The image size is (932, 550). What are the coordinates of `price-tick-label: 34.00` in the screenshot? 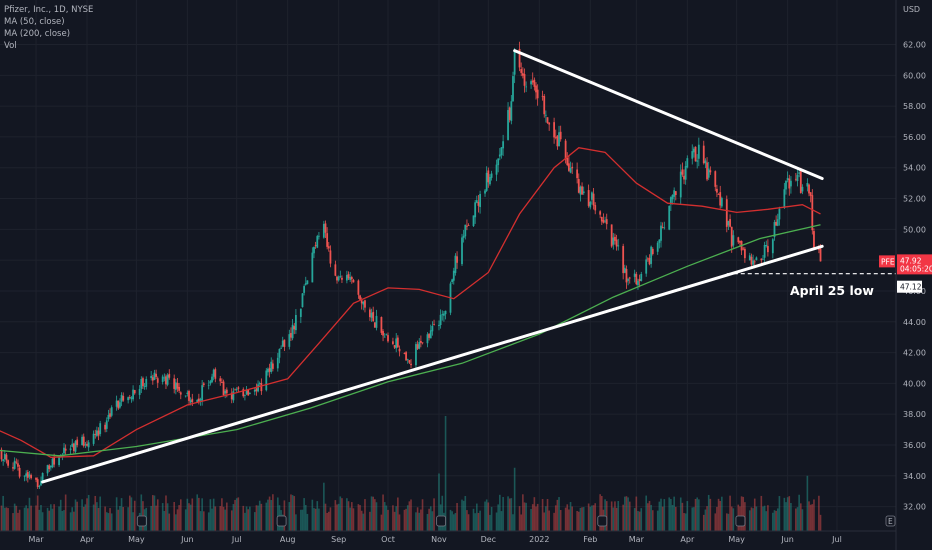 It's located at (914, 476).